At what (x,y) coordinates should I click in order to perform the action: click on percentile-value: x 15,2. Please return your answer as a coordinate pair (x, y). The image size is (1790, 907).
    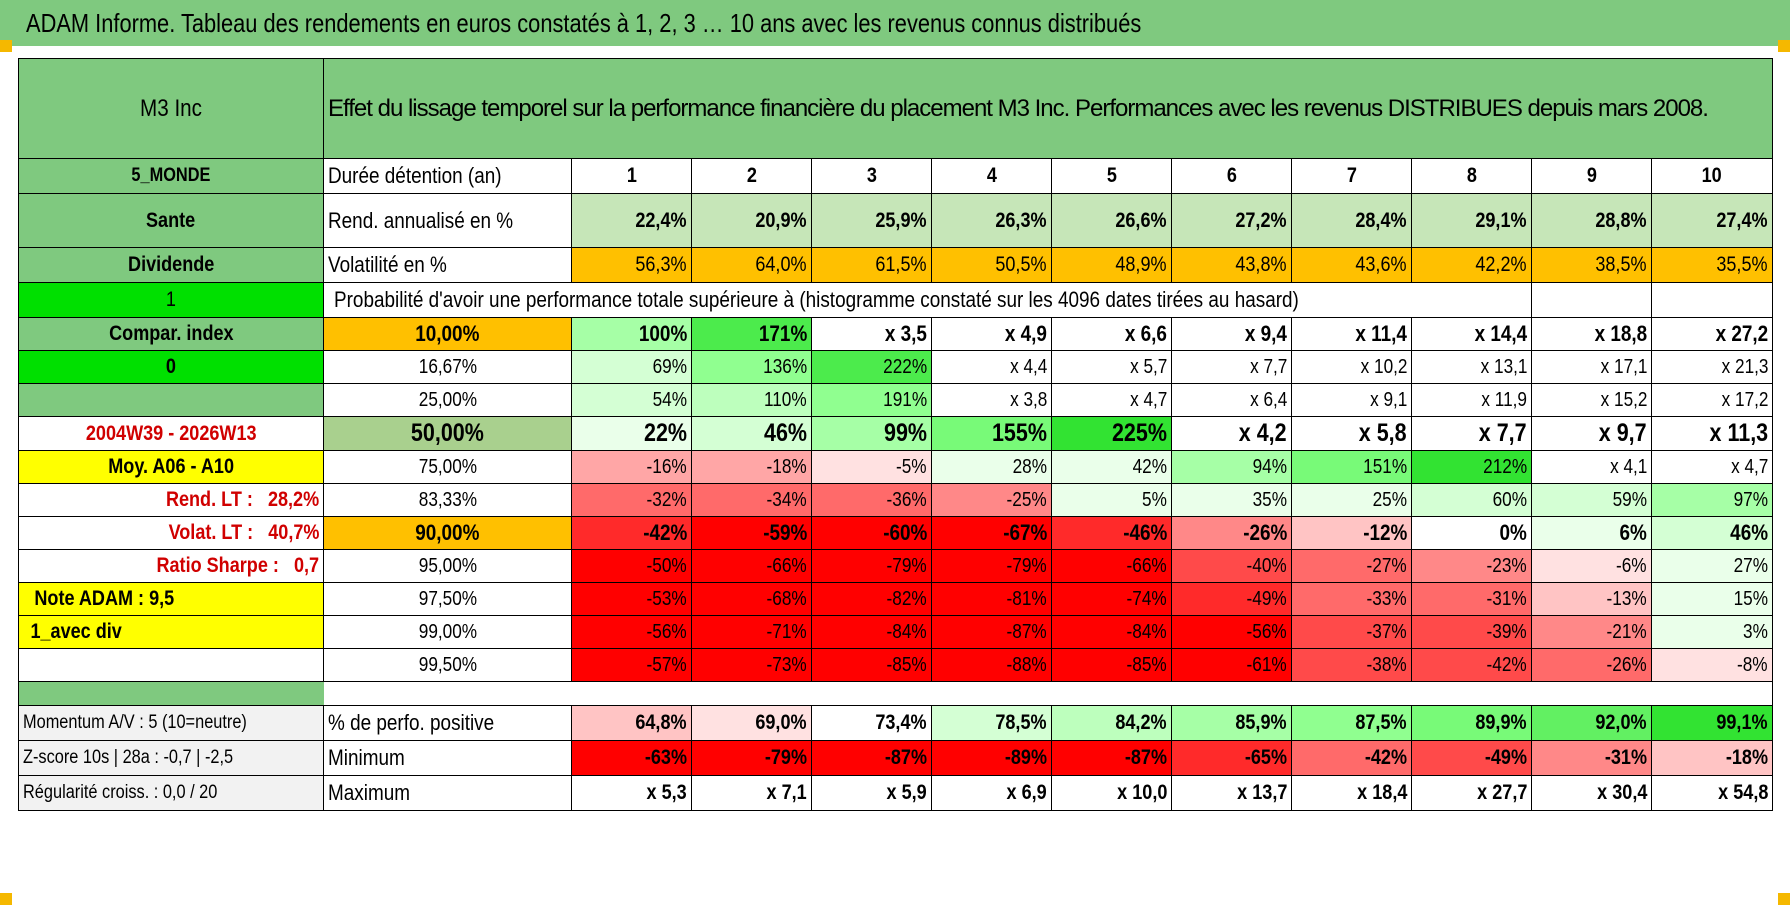
    Looking at the image, I should click on (1591, 400).